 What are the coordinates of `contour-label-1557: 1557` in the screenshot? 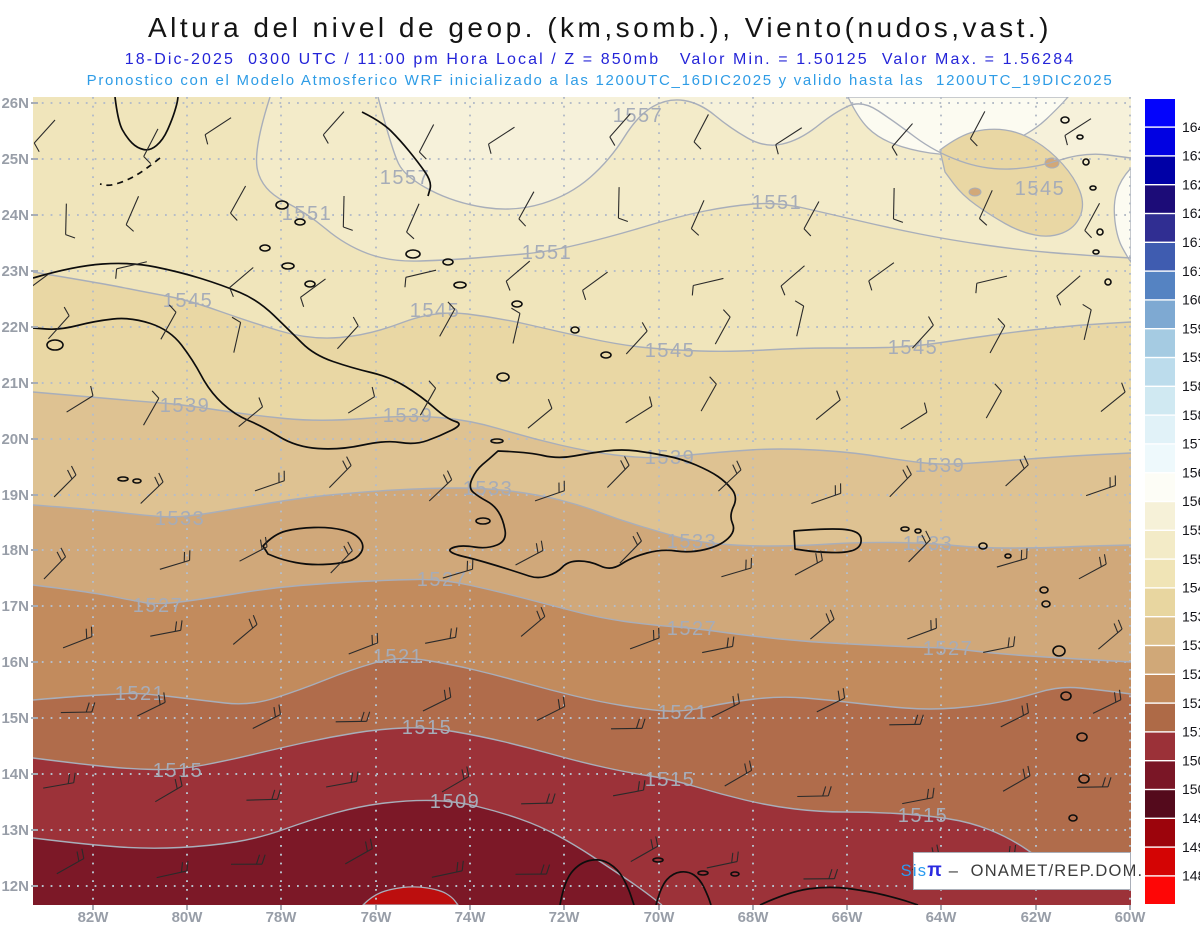 It's located at (405, 178).